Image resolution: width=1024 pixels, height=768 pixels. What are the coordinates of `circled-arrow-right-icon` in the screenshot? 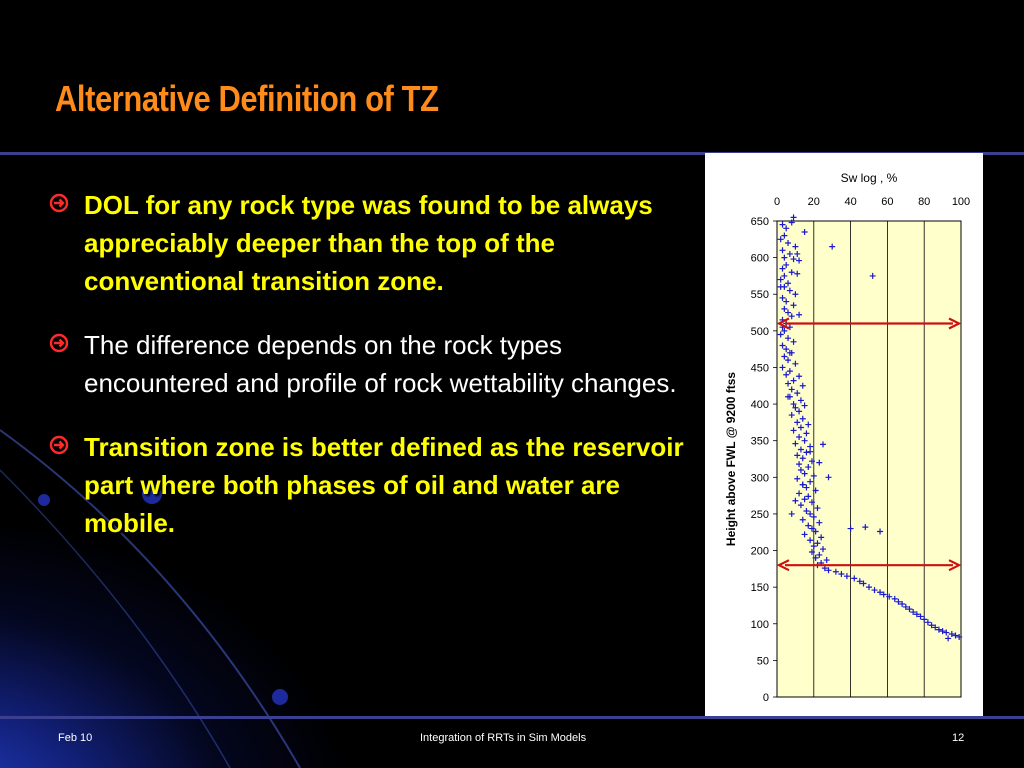 It's located at (59, 445).